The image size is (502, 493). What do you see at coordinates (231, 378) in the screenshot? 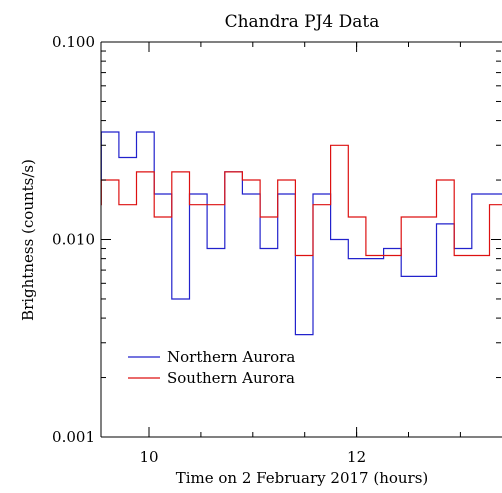
I see `legend-label-southern: Southern Aurora` at bounding box center [231, 378].